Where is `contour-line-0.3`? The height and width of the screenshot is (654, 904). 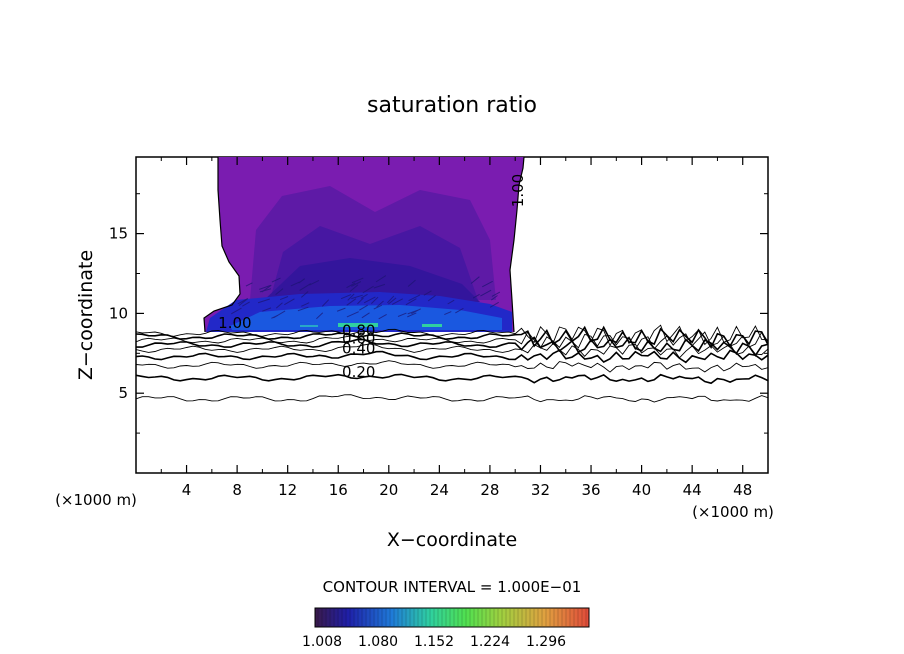
contour-line-0.3 is located at coordinates (452, 366).